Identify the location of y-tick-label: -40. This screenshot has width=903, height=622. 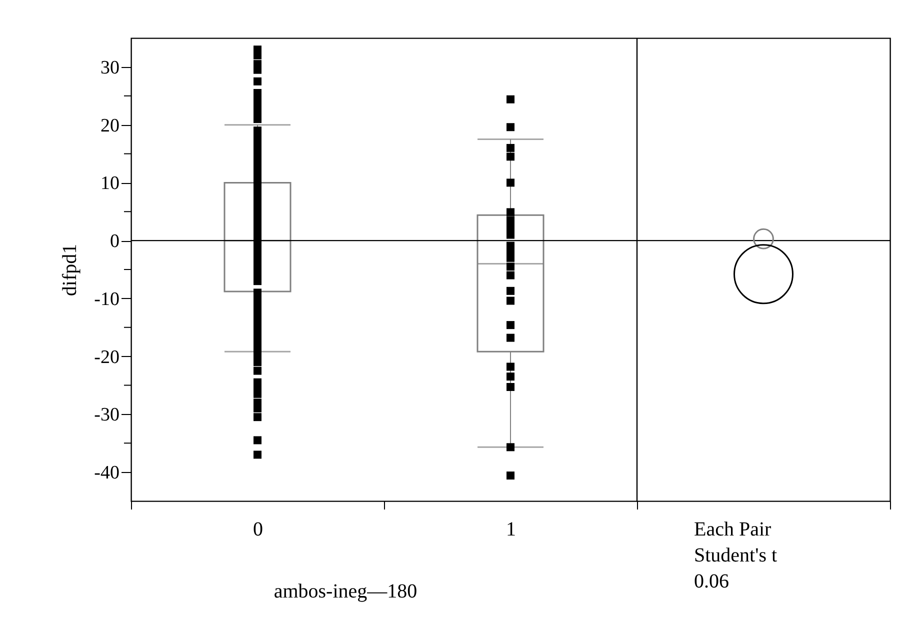
(107, 473).